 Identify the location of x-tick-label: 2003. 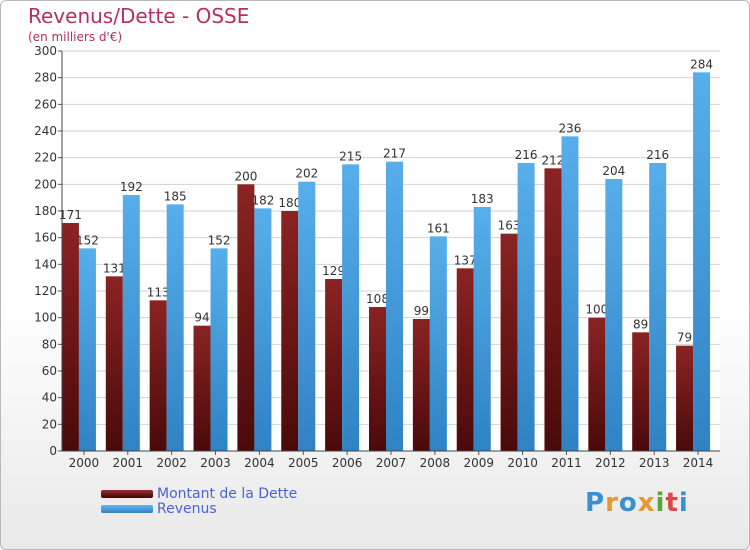
(215, 463).